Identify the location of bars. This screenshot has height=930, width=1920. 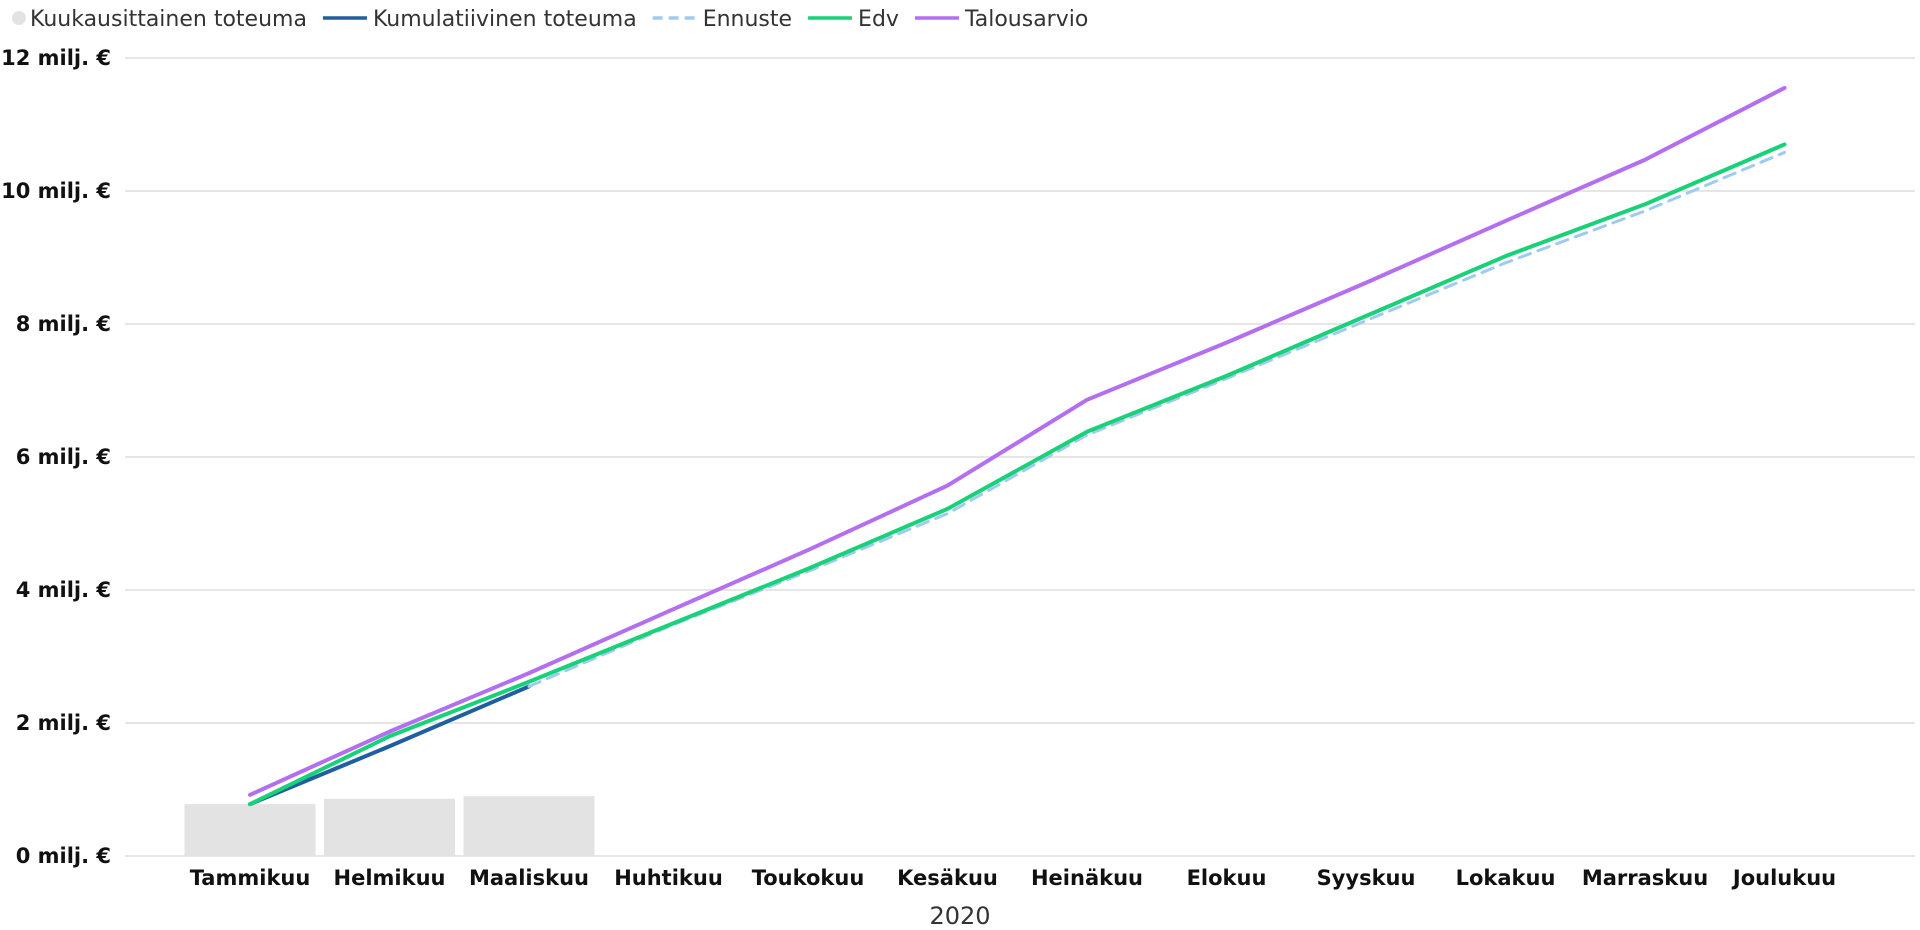
(389, 826).